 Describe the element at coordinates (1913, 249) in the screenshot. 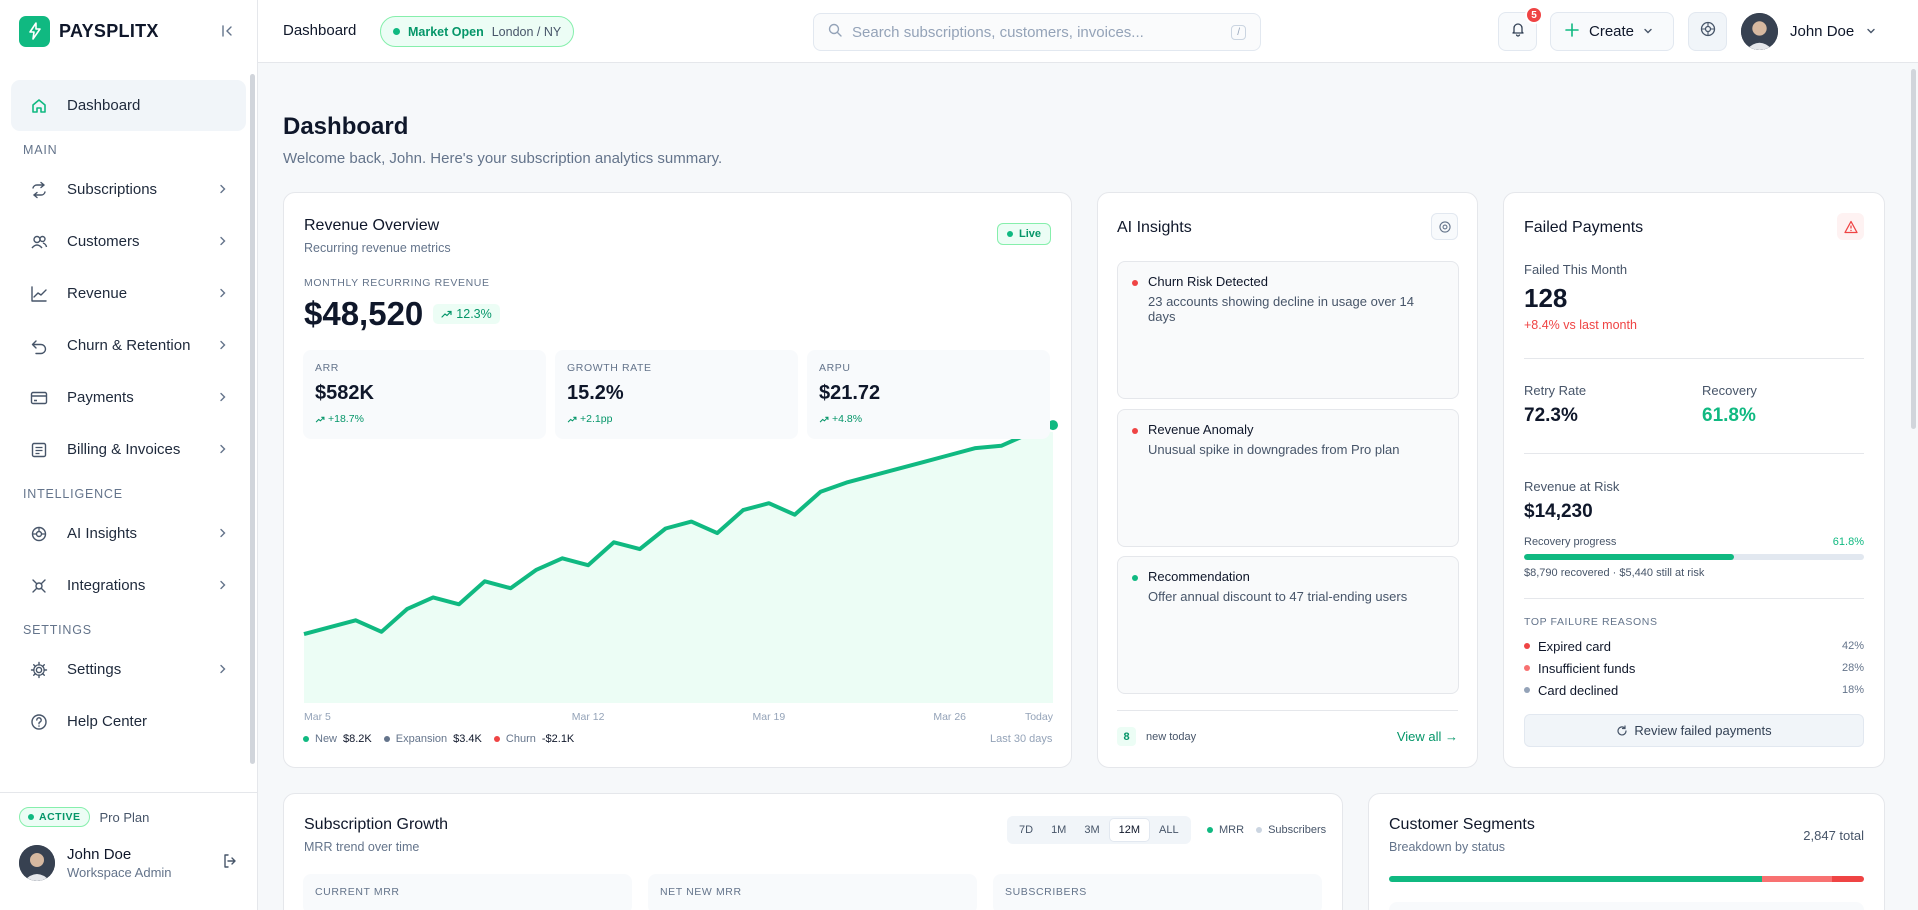

I see `page-scroll-thumb` at that location.